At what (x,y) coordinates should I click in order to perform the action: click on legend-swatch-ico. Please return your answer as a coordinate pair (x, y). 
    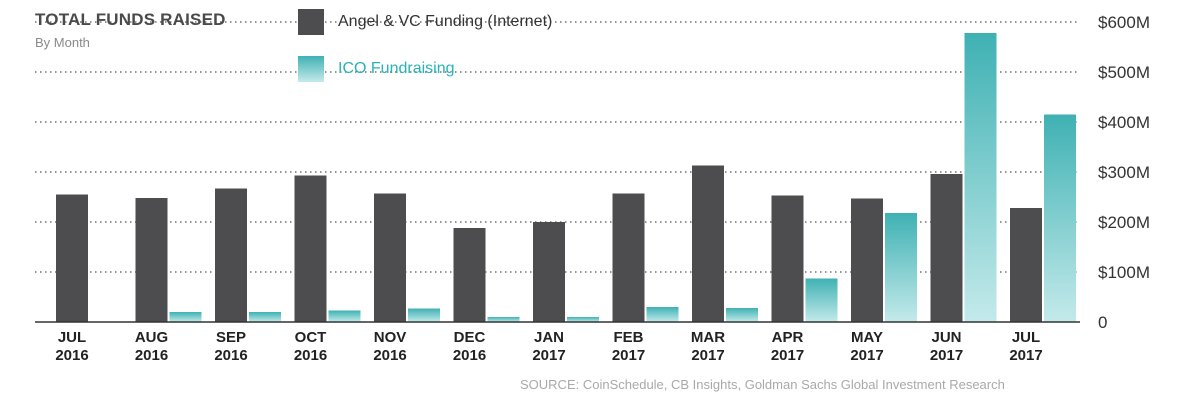
    Looking at the image, I should click on (311, 69).